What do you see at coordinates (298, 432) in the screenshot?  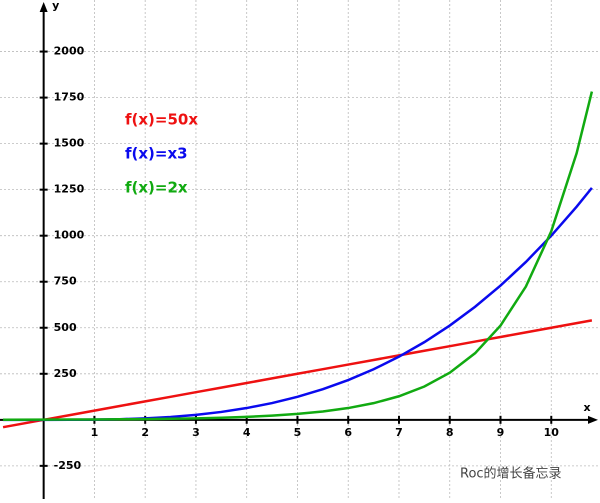 I see `x-tick-label: 5` at bounding box center [298, 432].